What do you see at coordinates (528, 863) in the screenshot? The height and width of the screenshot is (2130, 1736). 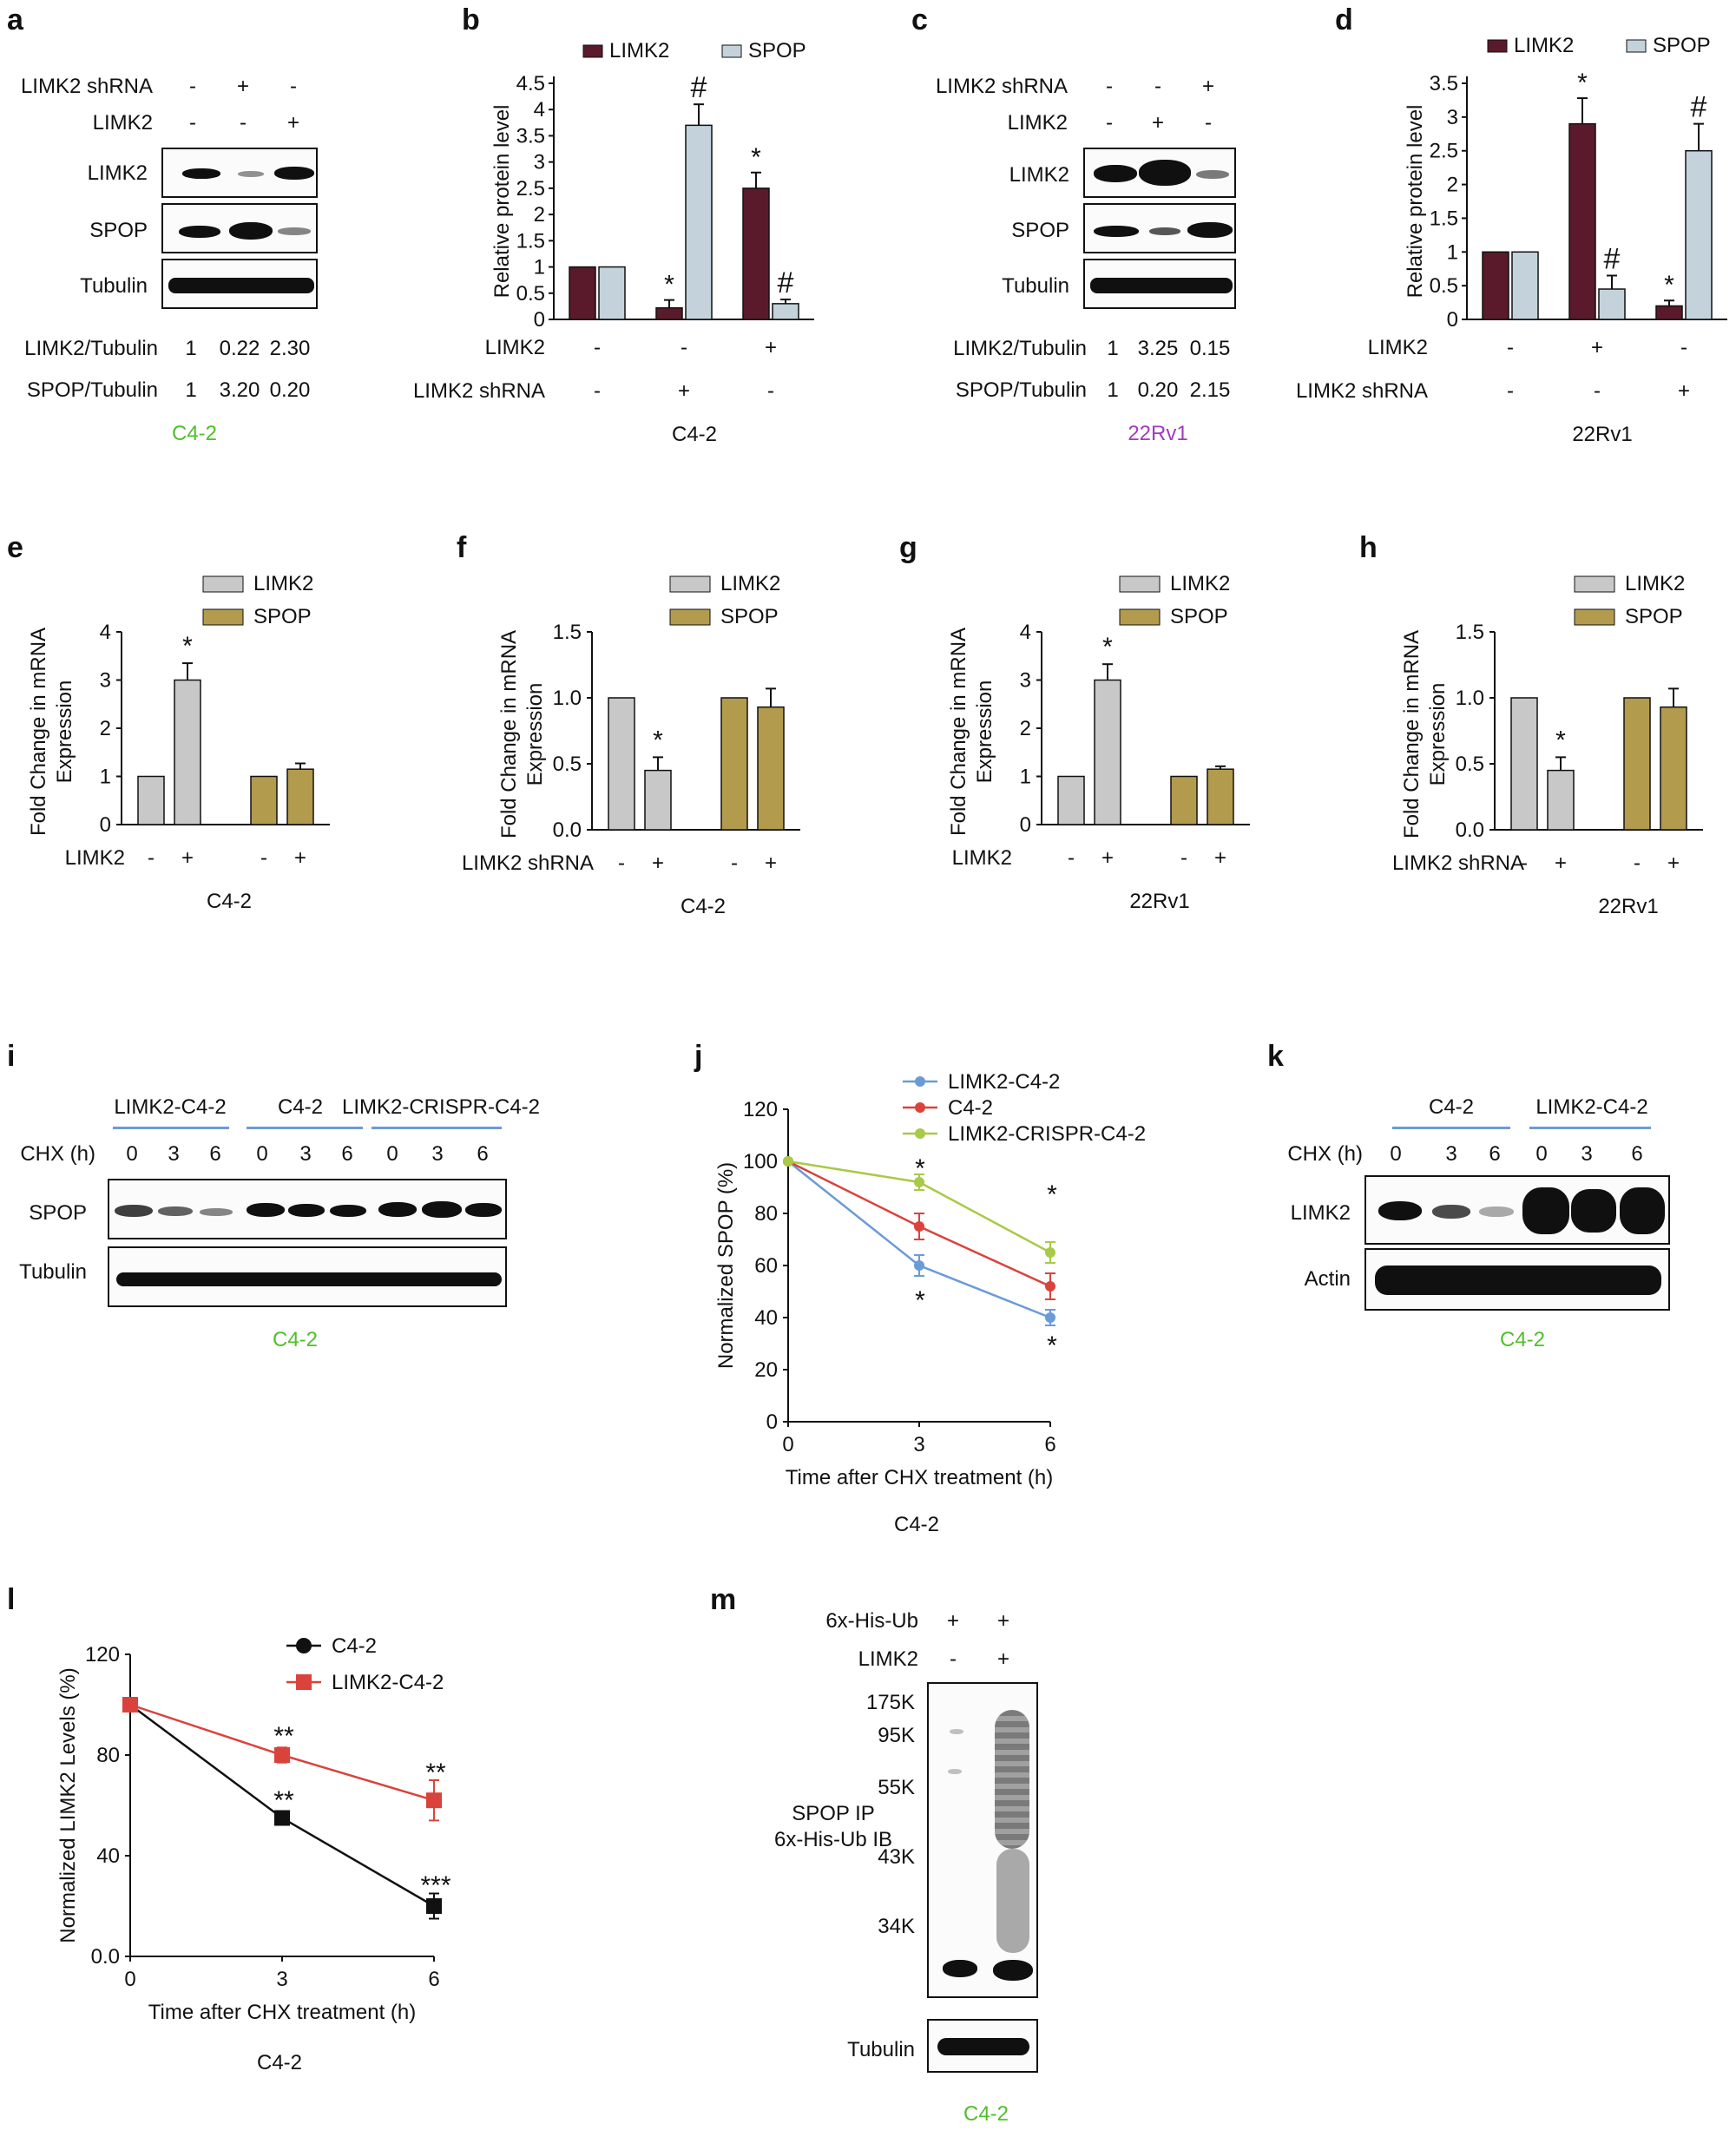 I see `treatment-label: LIMK2 shRNA` at bounding box center [528, 863].